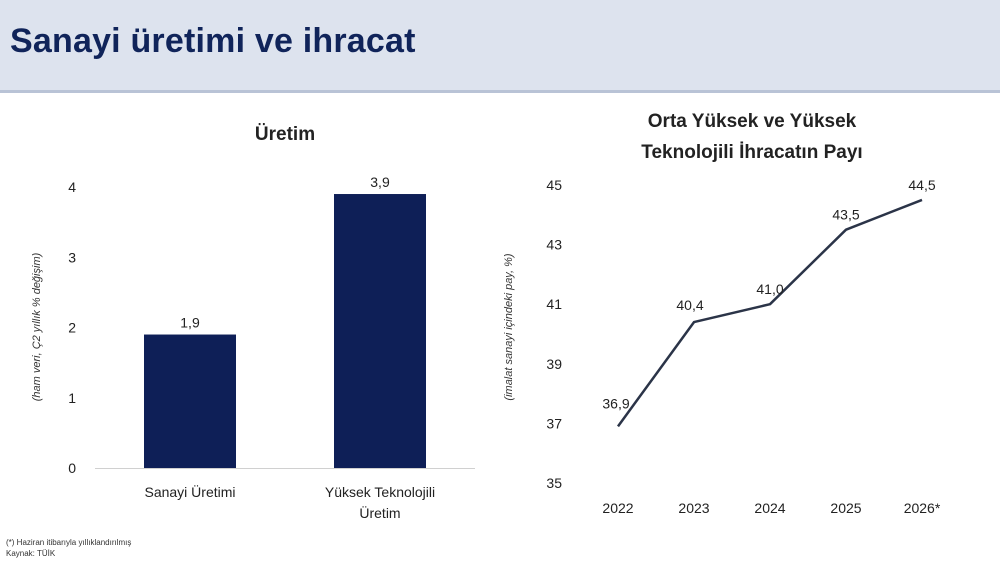 This screenshot has height=563, width=1000. I want to click on bar-data-label: 1,9, so click(190, 323).